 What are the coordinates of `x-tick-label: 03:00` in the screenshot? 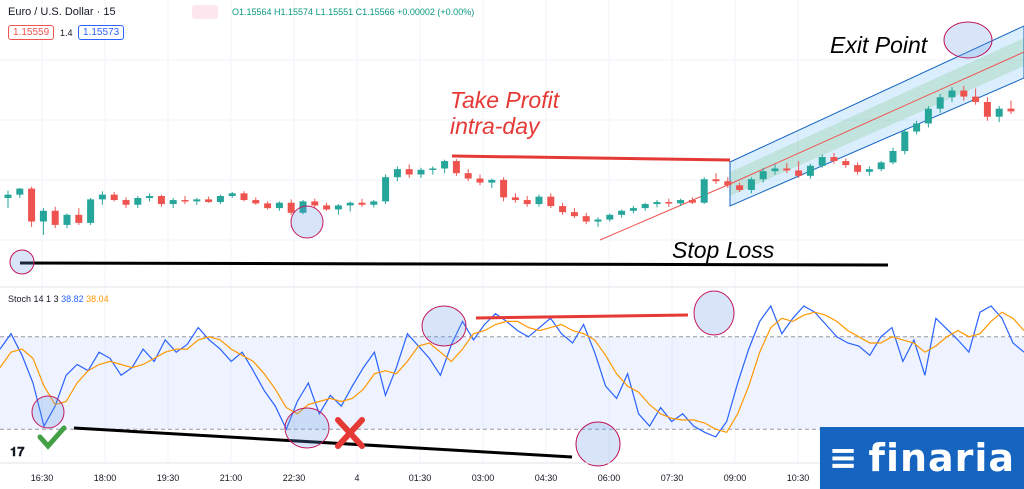 It's located at (483, 478).